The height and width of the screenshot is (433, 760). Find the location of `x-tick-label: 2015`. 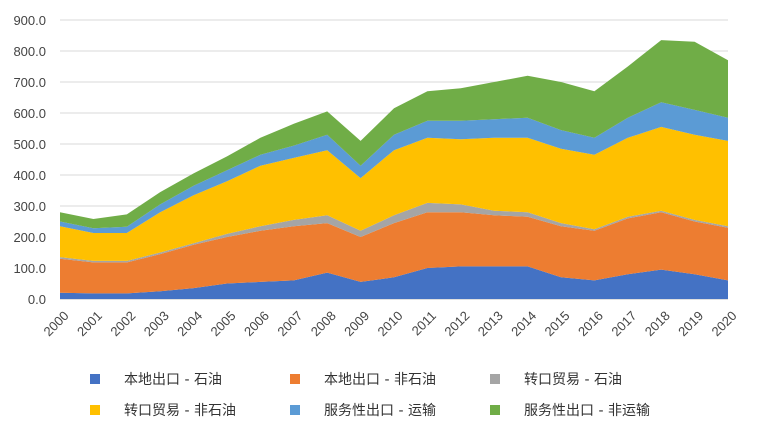

x-tick-label: 2015 is located at coordinates (557, 323).